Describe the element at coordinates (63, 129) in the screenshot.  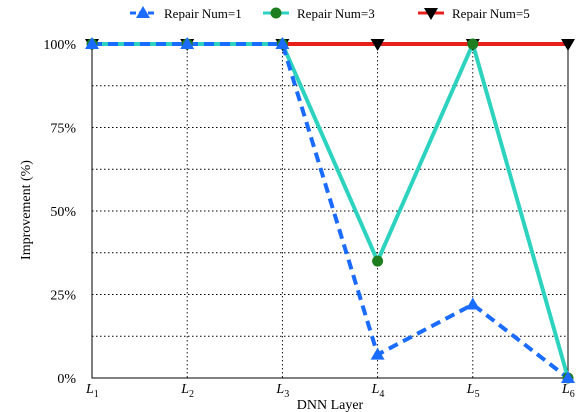
I see `y-tick-label: 75%` at that location.